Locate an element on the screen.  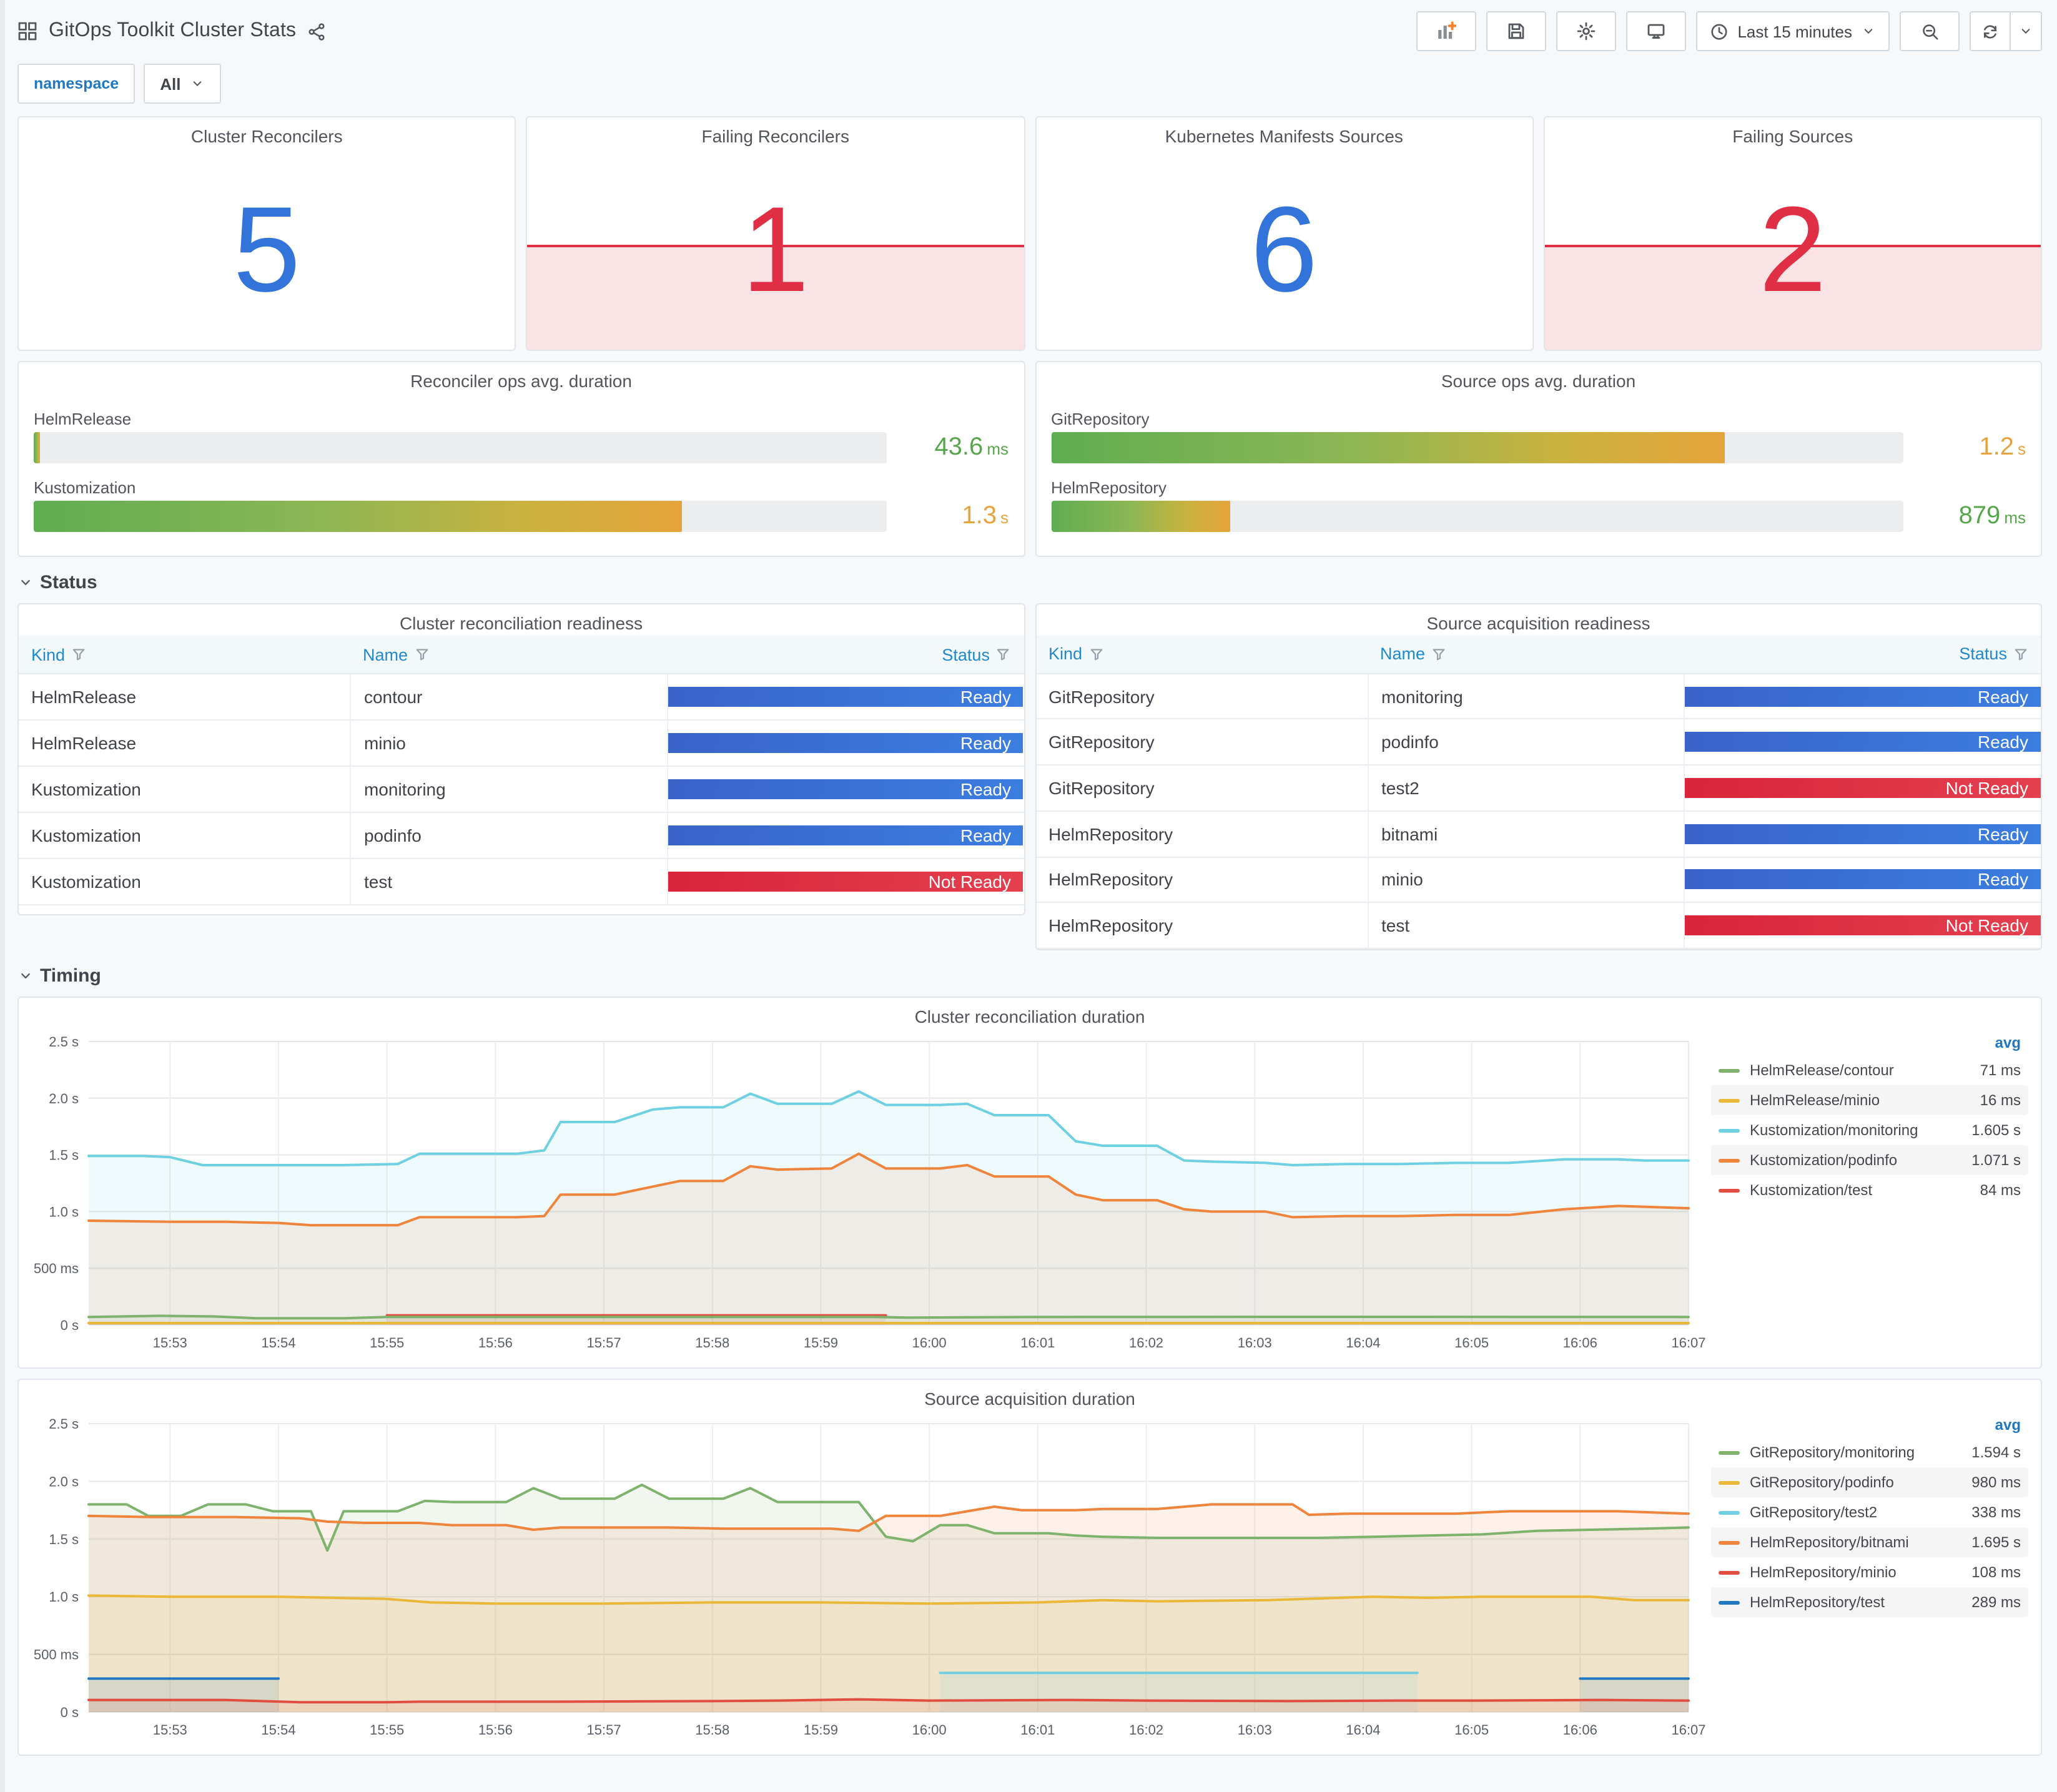
table-cell: contour is located at coordinates (509, 696).